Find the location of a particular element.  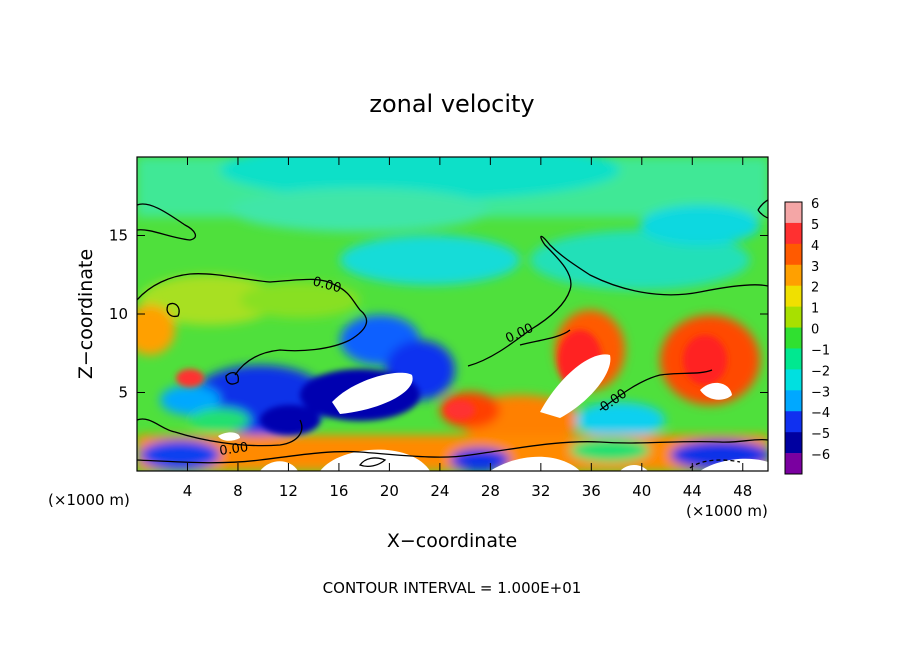

colorbar-label: −4 is located at coordinates (820, 413).